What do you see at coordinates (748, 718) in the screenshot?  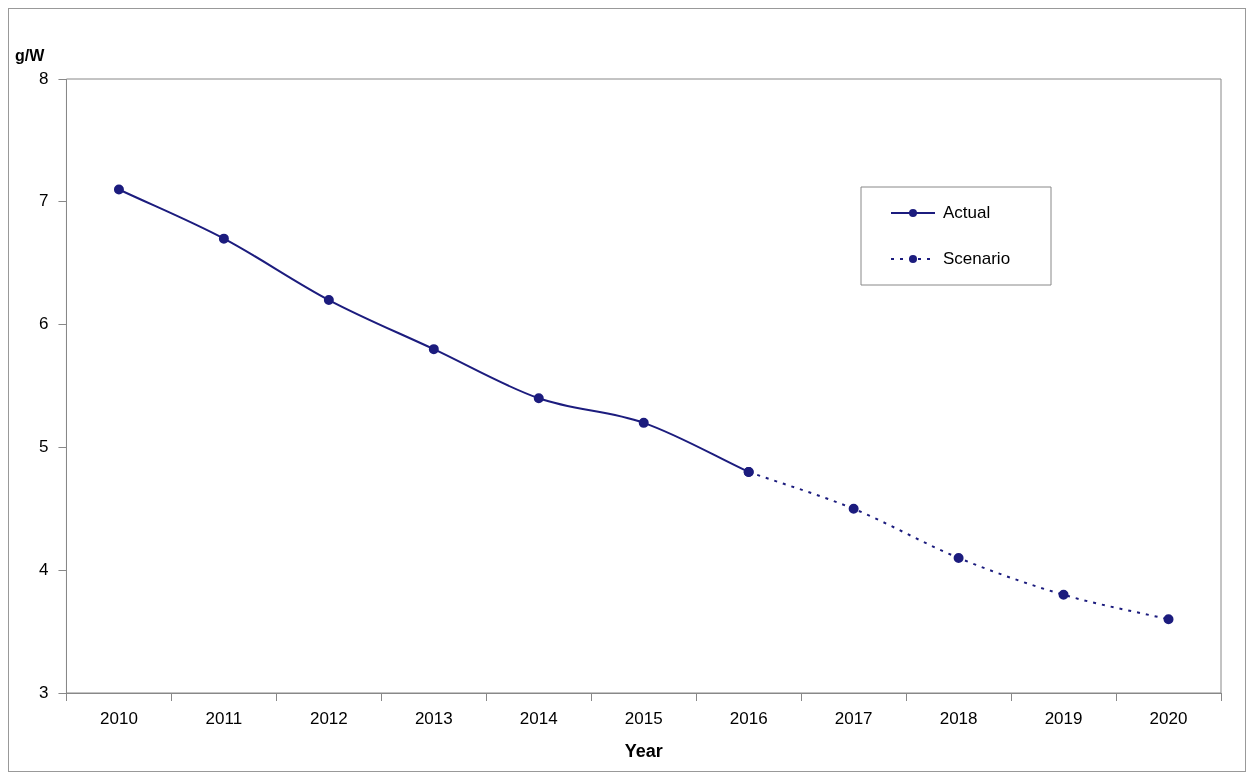 I see `x-tick-label: 2016` at bounding box center [748, 718].